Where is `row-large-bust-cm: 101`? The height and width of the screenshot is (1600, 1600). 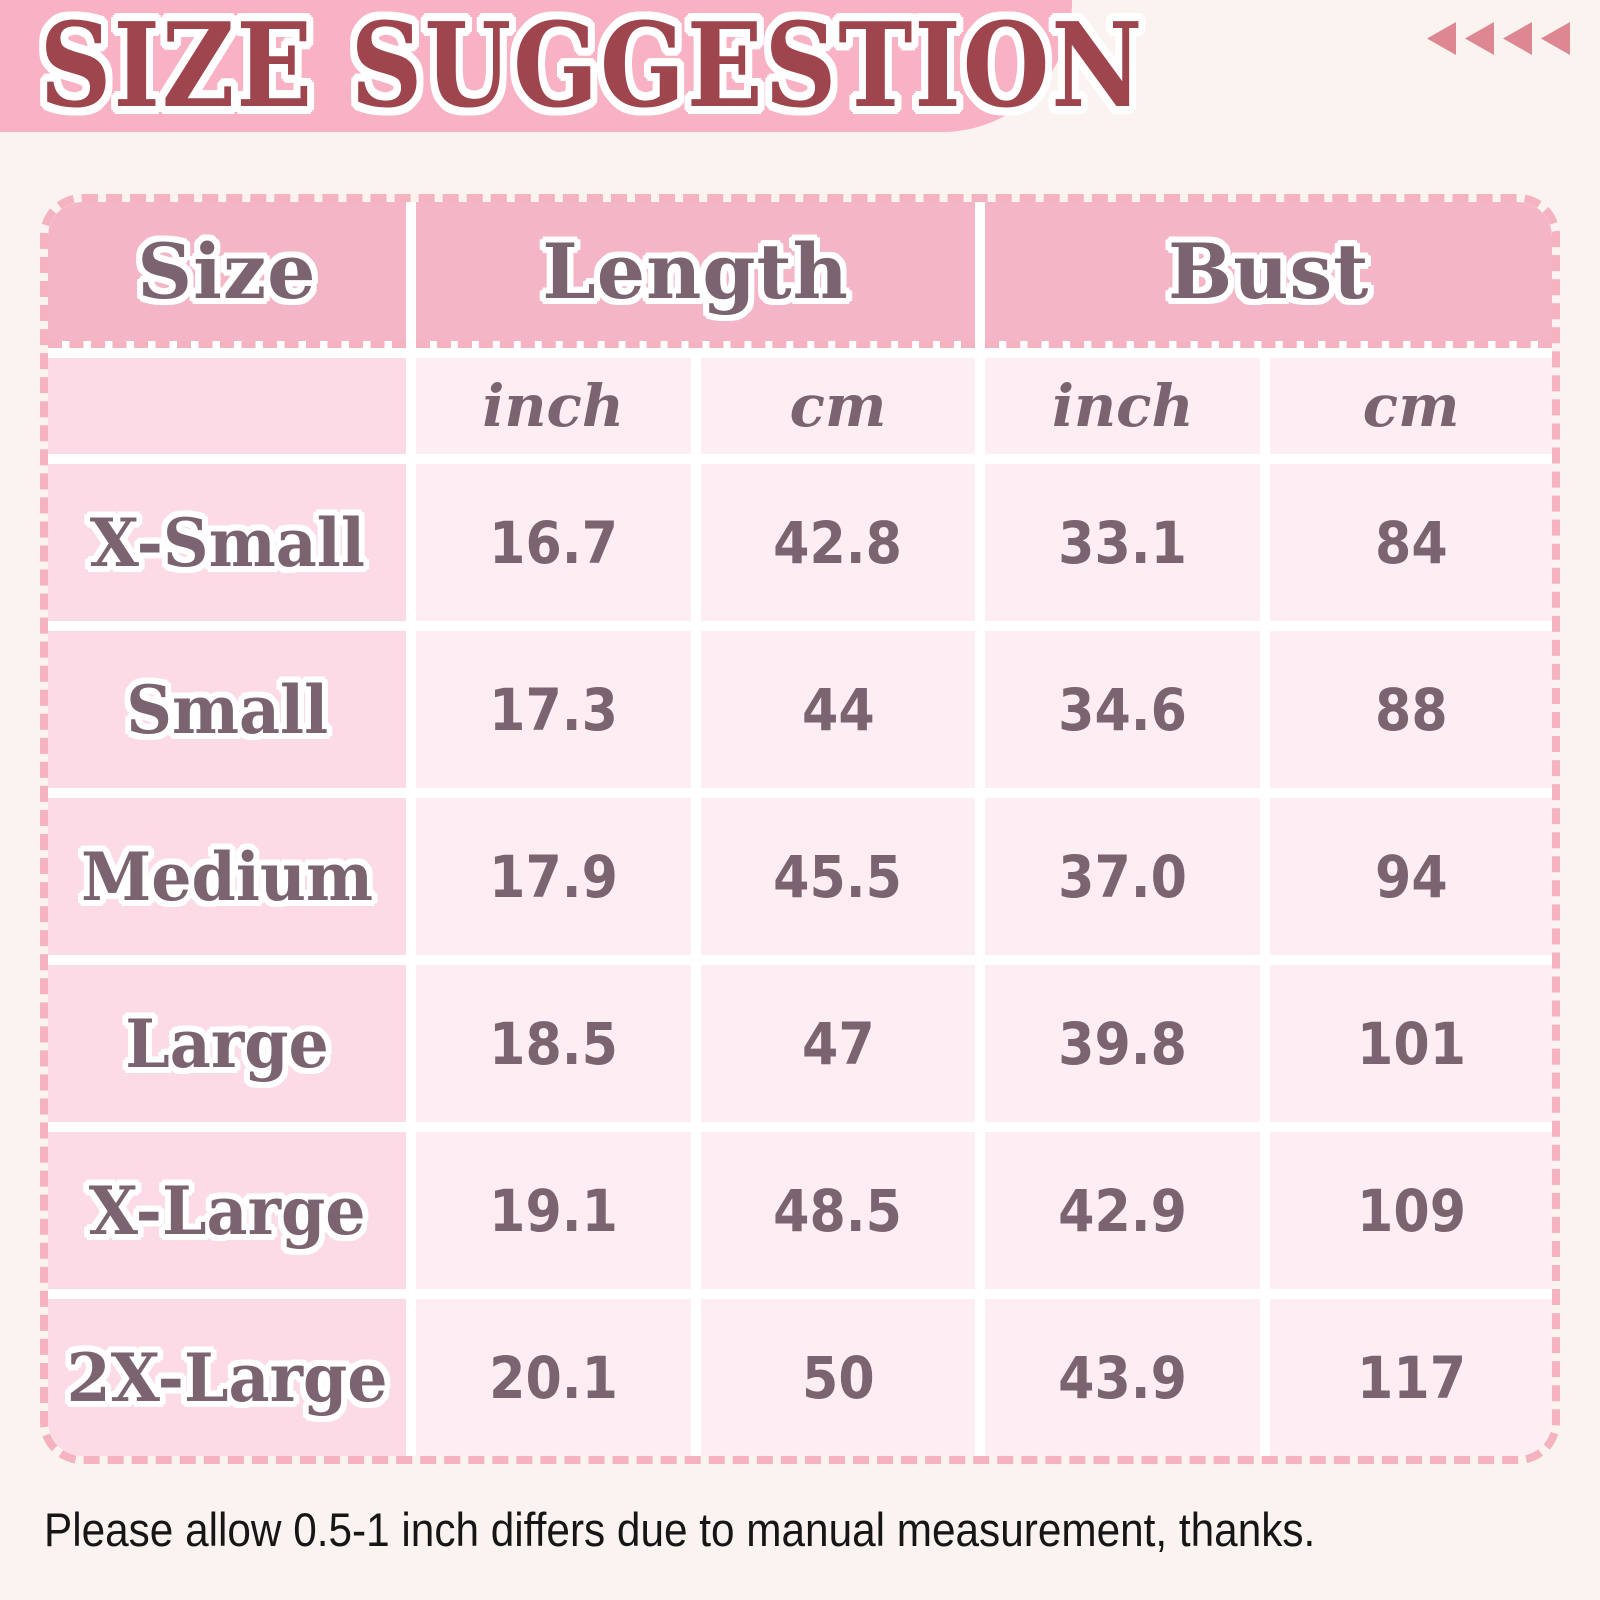 row-large-bust-cm: 101 is located at coordinates (1411, 1043).